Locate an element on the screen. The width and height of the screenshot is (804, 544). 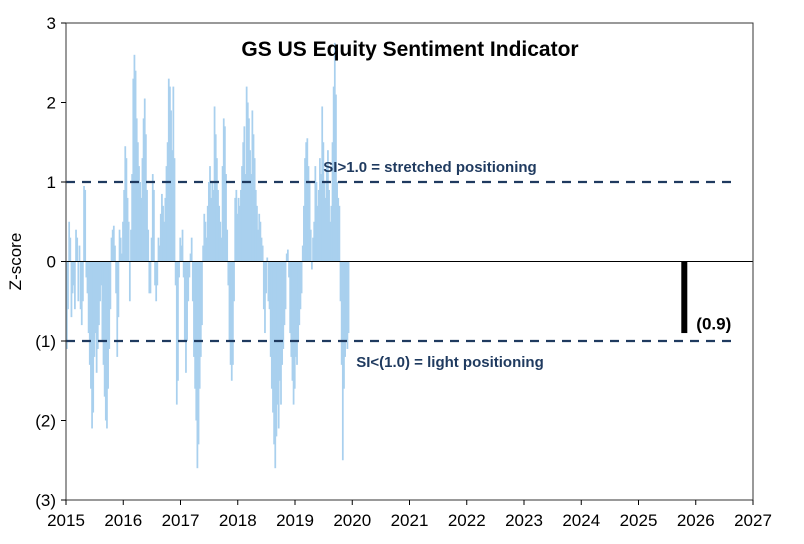
y-tick-label: 3 is located at coordinates (51, 23).